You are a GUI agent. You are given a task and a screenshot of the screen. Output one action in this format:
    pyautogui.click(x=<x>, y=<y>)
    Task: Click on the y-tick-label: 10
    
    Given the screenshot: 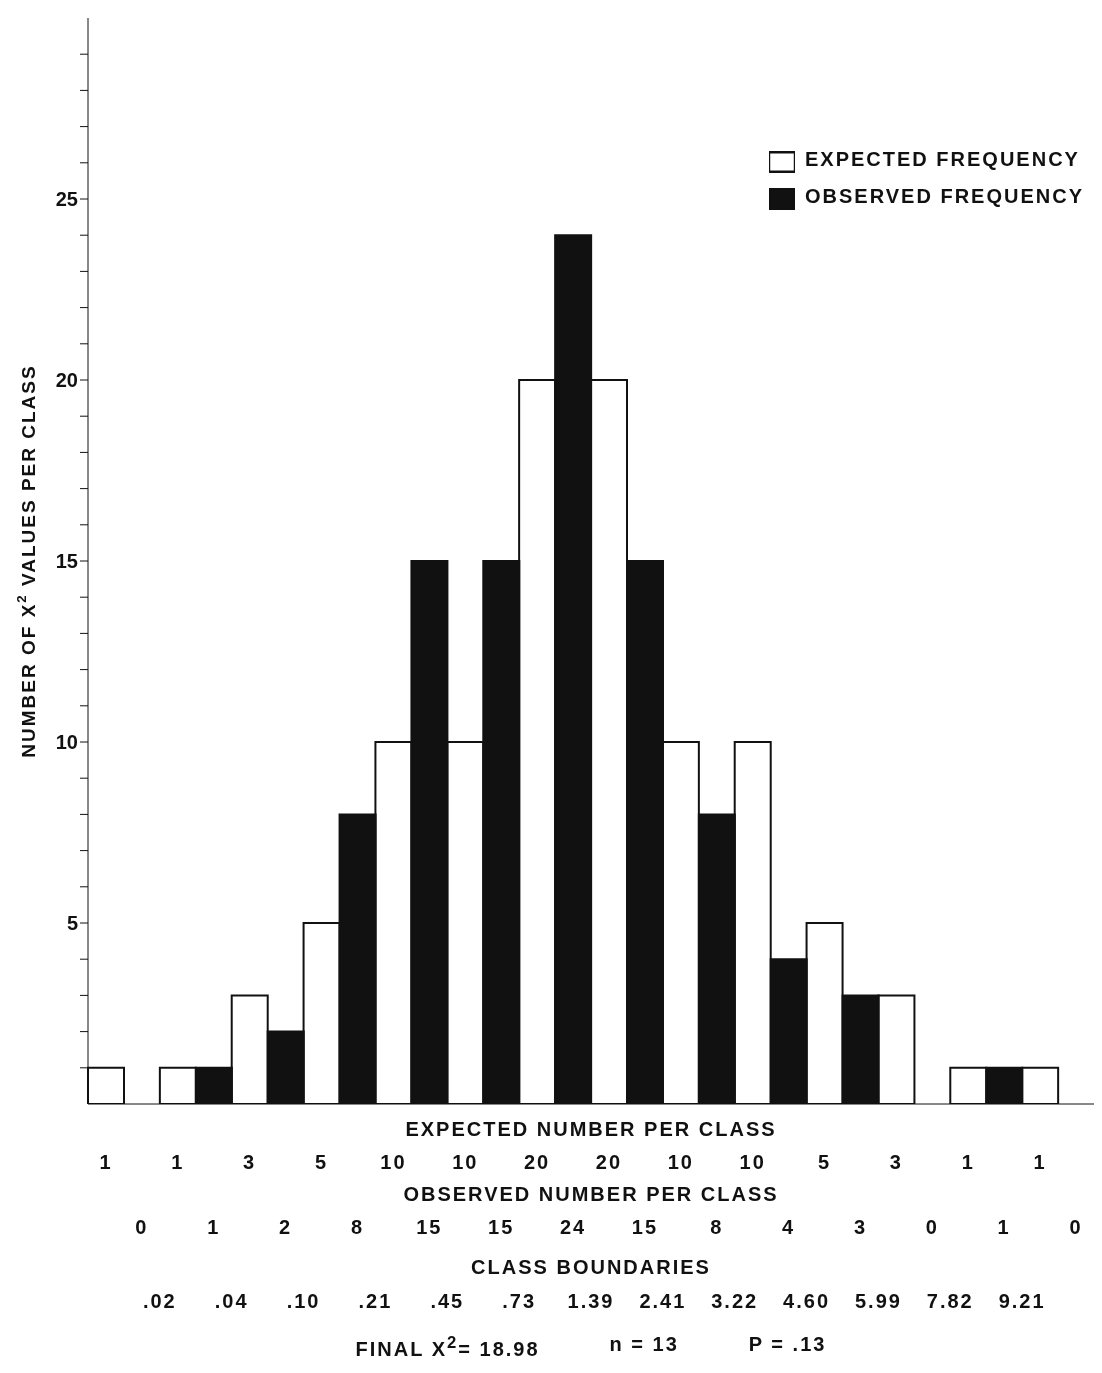 What is the action you would take?
    pyautogui.click(x=66, y=742)
    